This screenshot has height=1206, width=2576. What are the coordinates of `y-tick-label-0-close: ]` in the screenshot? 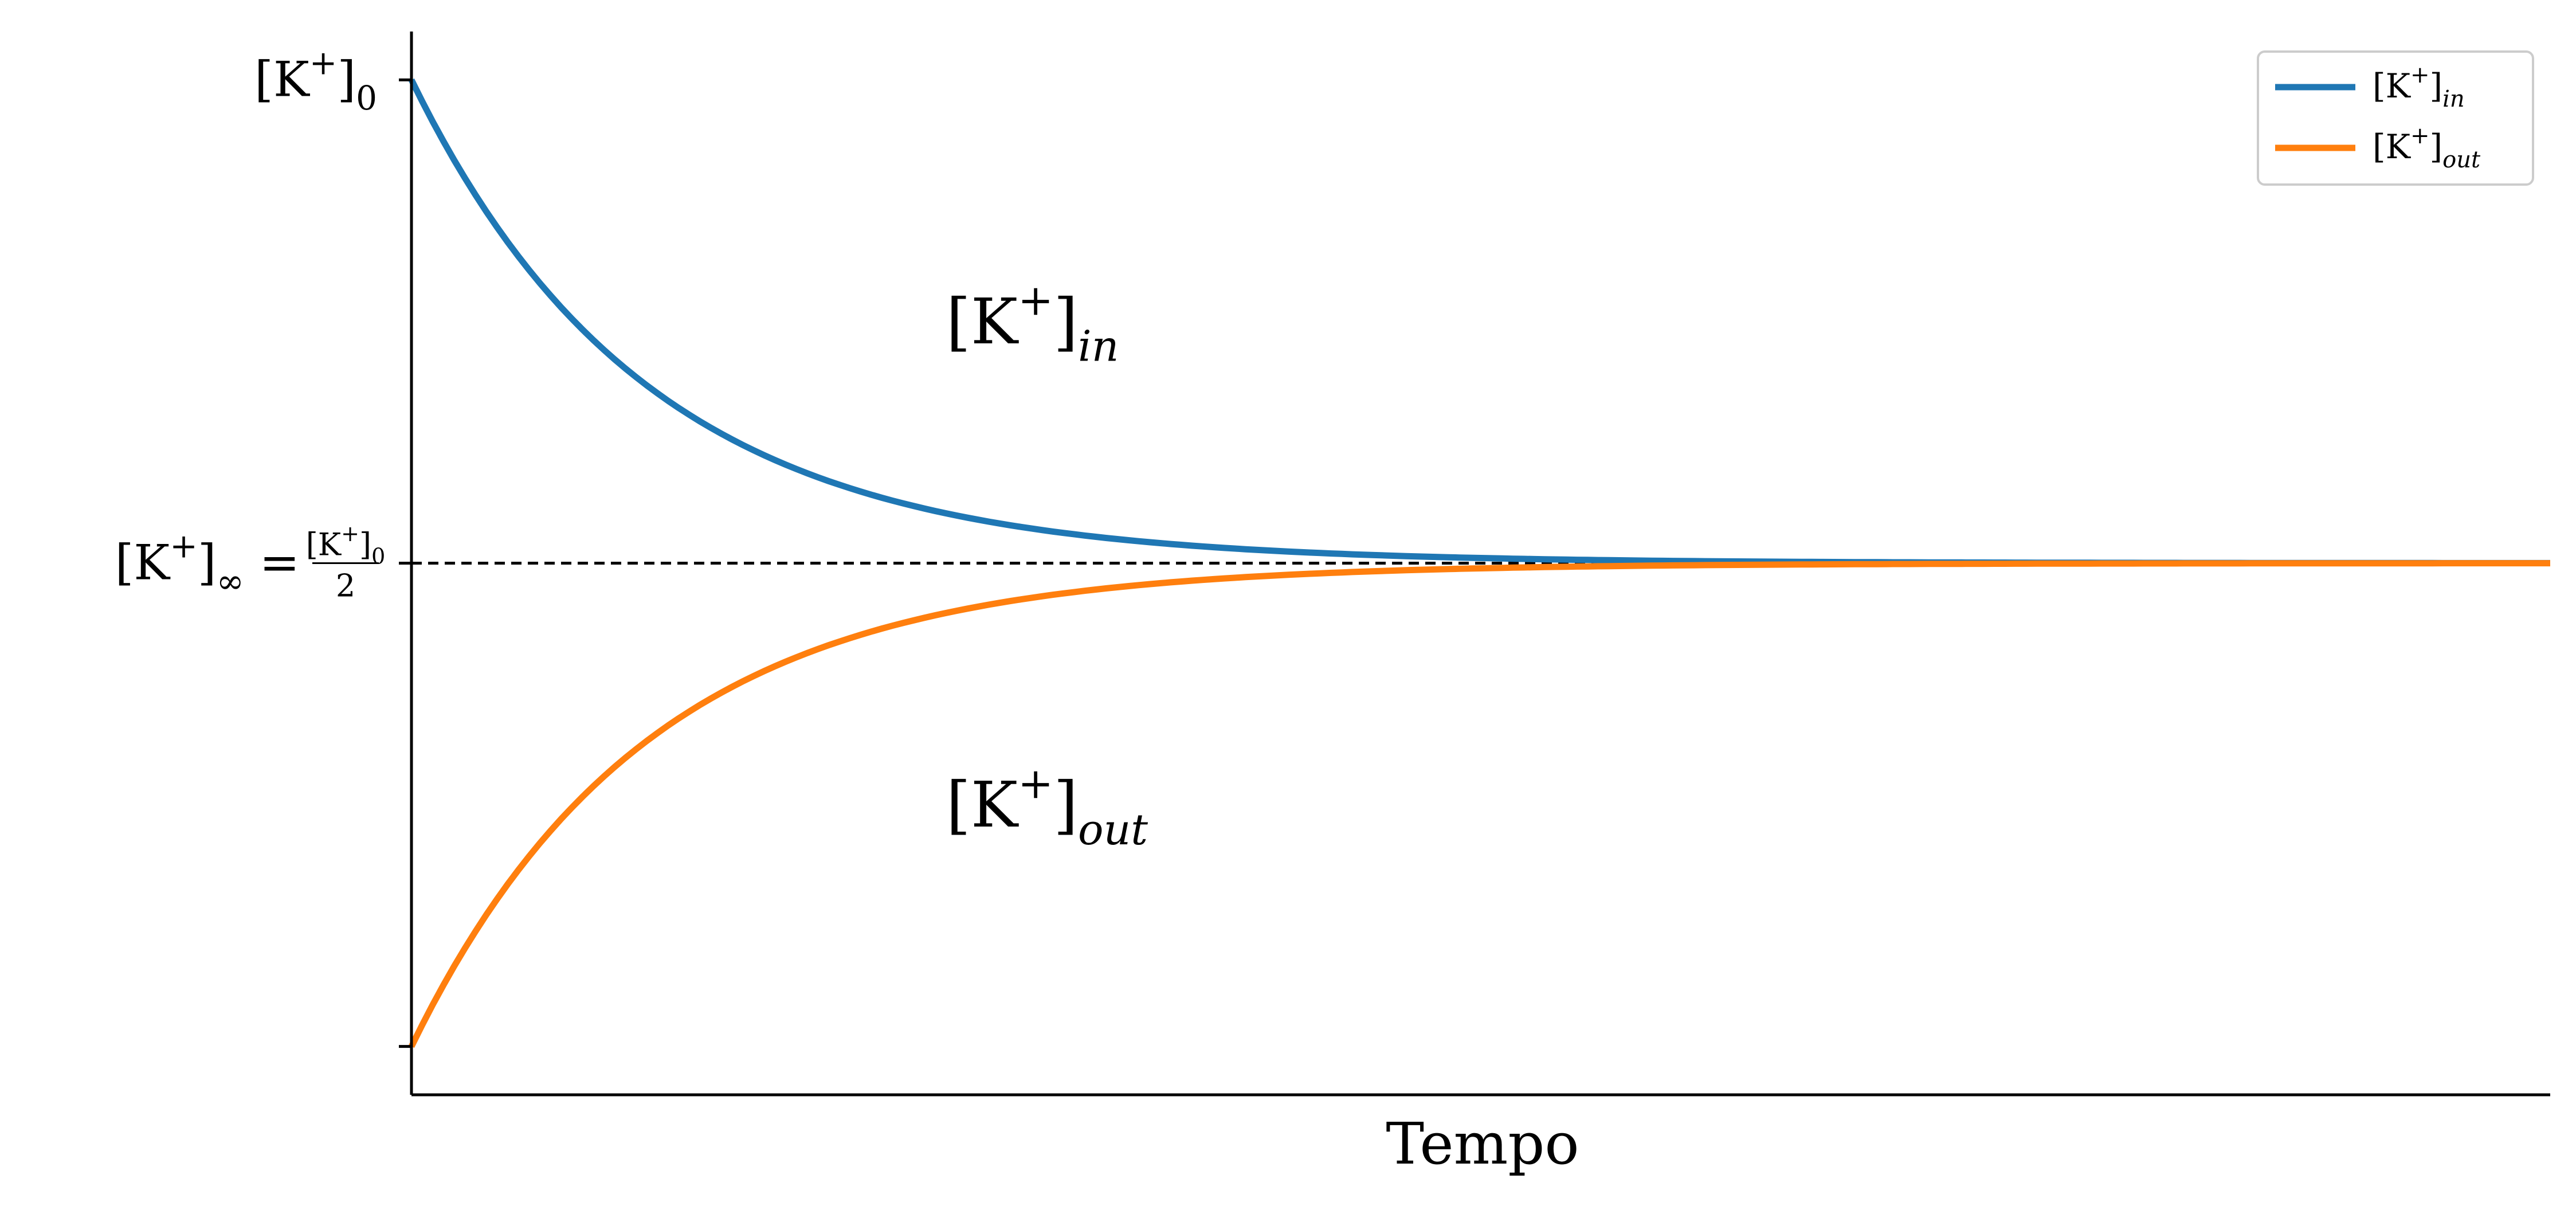 It's located at (346, 79).